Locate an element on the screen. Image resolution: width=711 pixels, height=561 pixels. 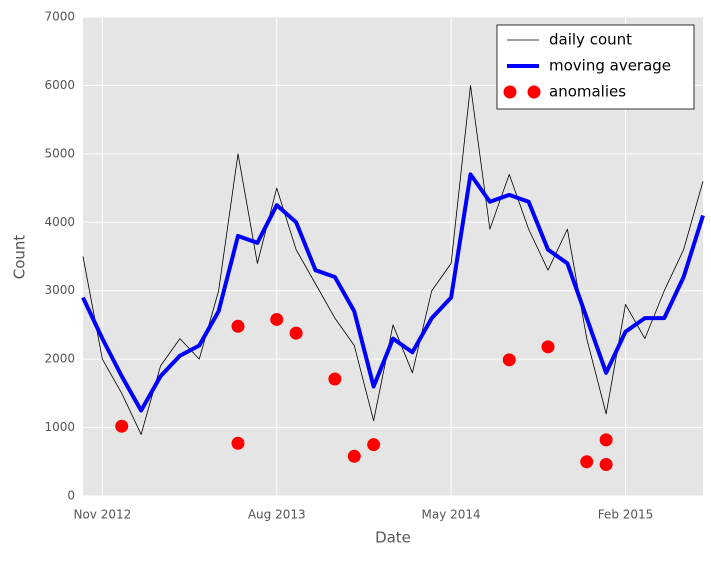
x-tick-label: Nov 2012 is located at coordinates (102, 515).